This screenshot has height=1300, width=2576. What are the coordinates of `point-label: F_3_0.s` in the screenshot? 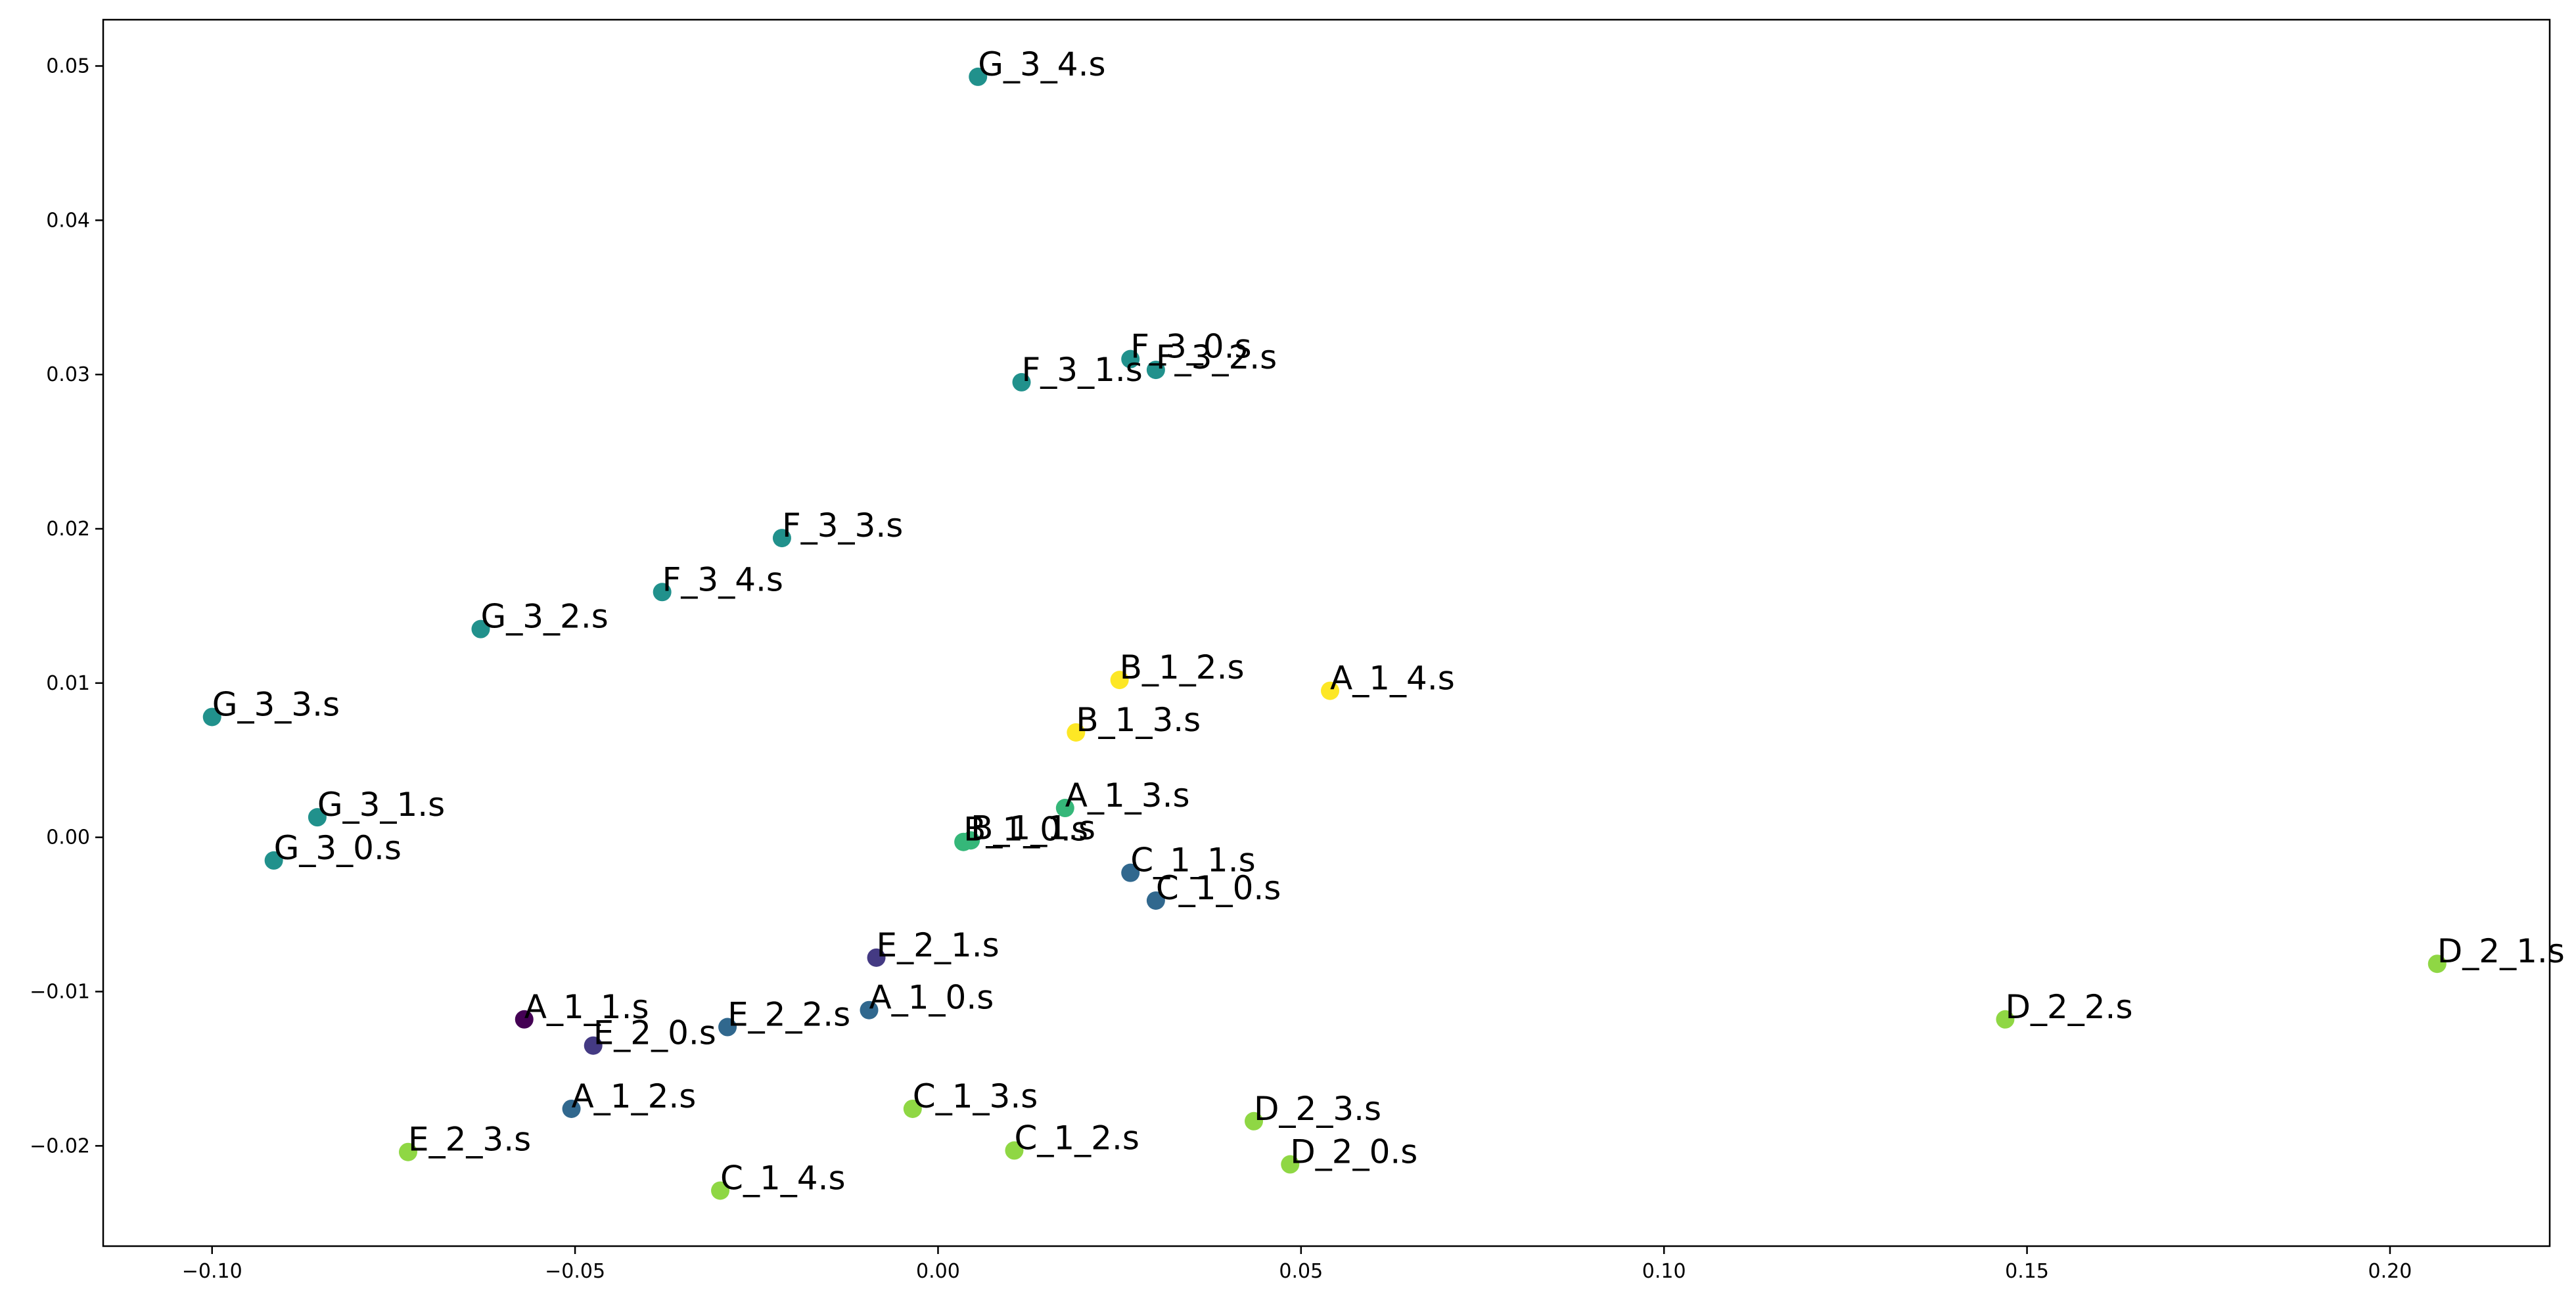 It's located at (1190, 347).